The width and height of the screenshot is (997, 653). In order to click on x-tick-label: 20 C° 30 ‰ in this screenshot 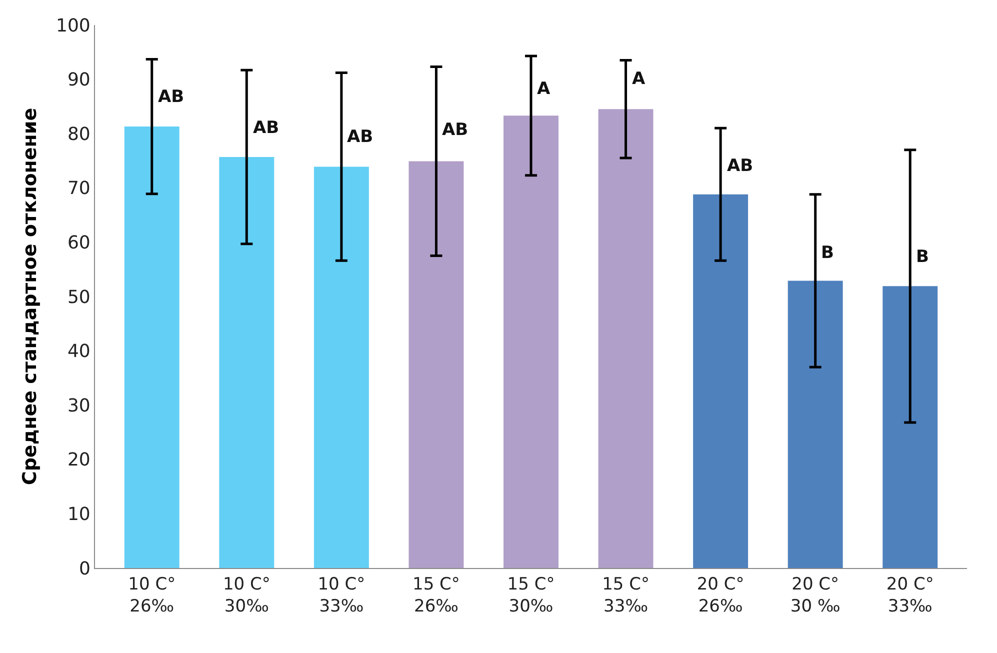, I will do `click(815, 595)`.